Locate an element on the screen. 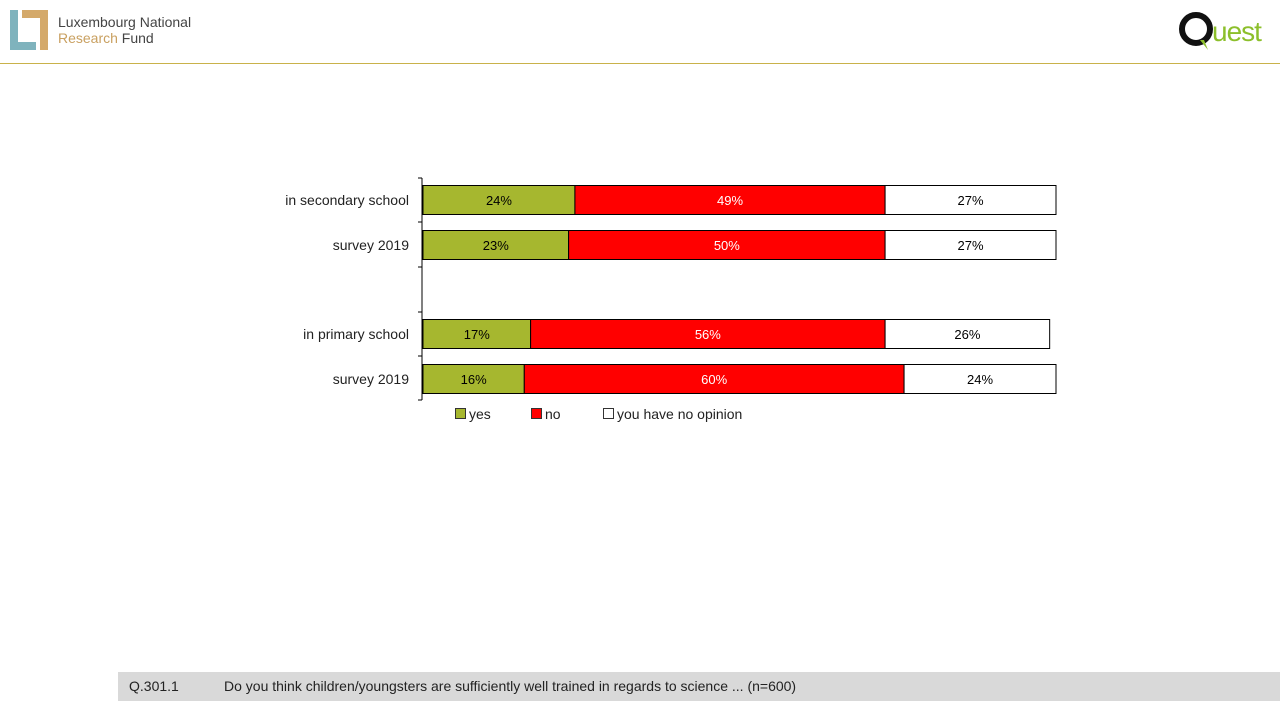  fnr-line2: Research Fund is located at coordinates (124, 38).